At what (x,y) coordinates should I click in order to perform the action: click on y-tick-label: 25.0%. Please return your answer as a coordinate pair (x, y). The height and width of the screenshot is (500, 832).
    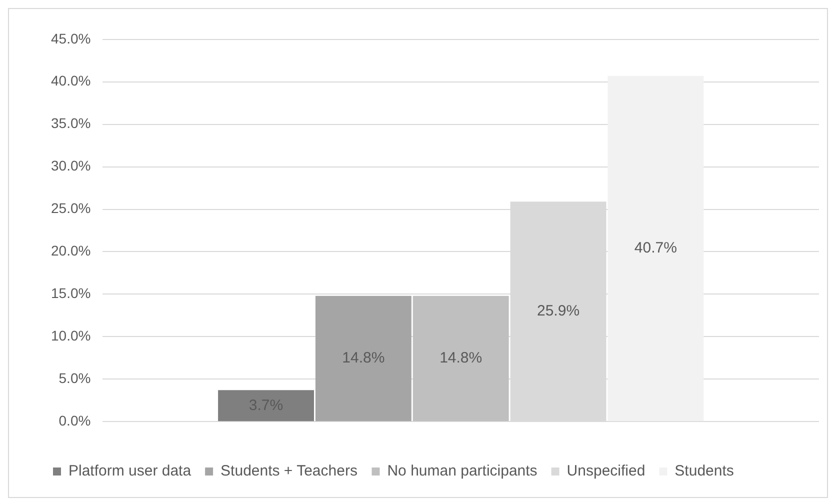
    Looking at the image, I should click on (70, 208).